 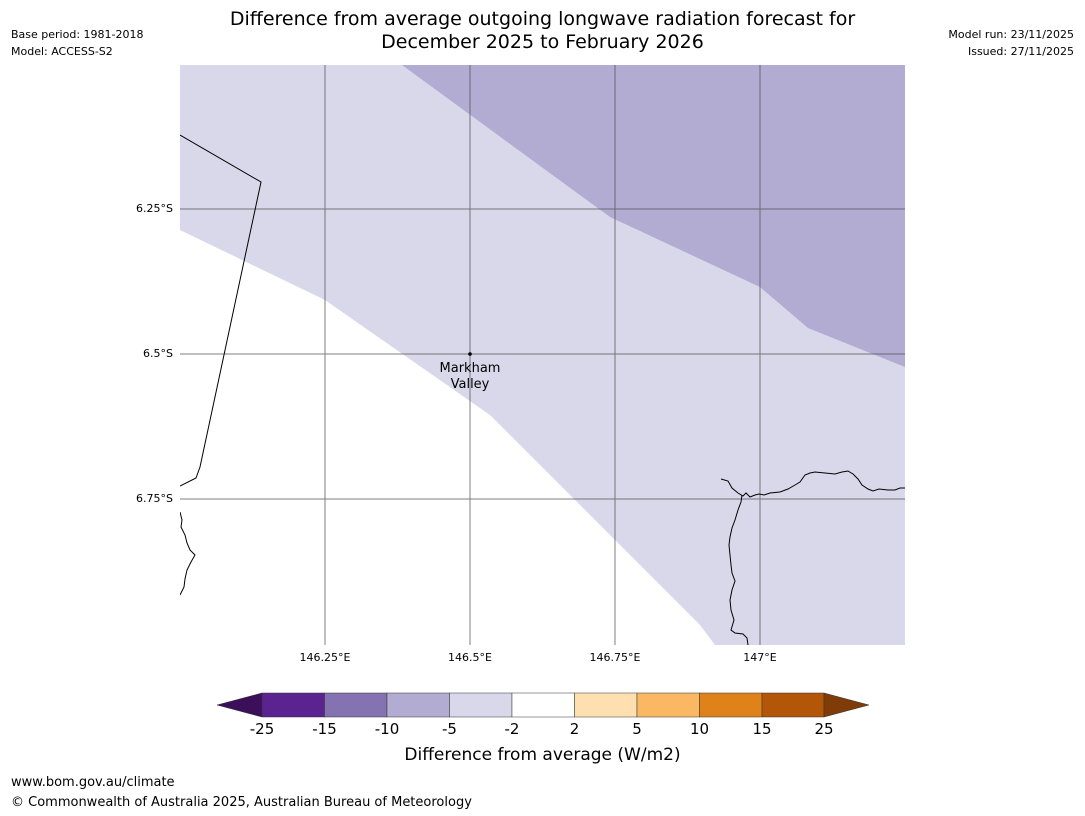 I want to click on colorbar-tick: 25, so click(x=824, y=729).